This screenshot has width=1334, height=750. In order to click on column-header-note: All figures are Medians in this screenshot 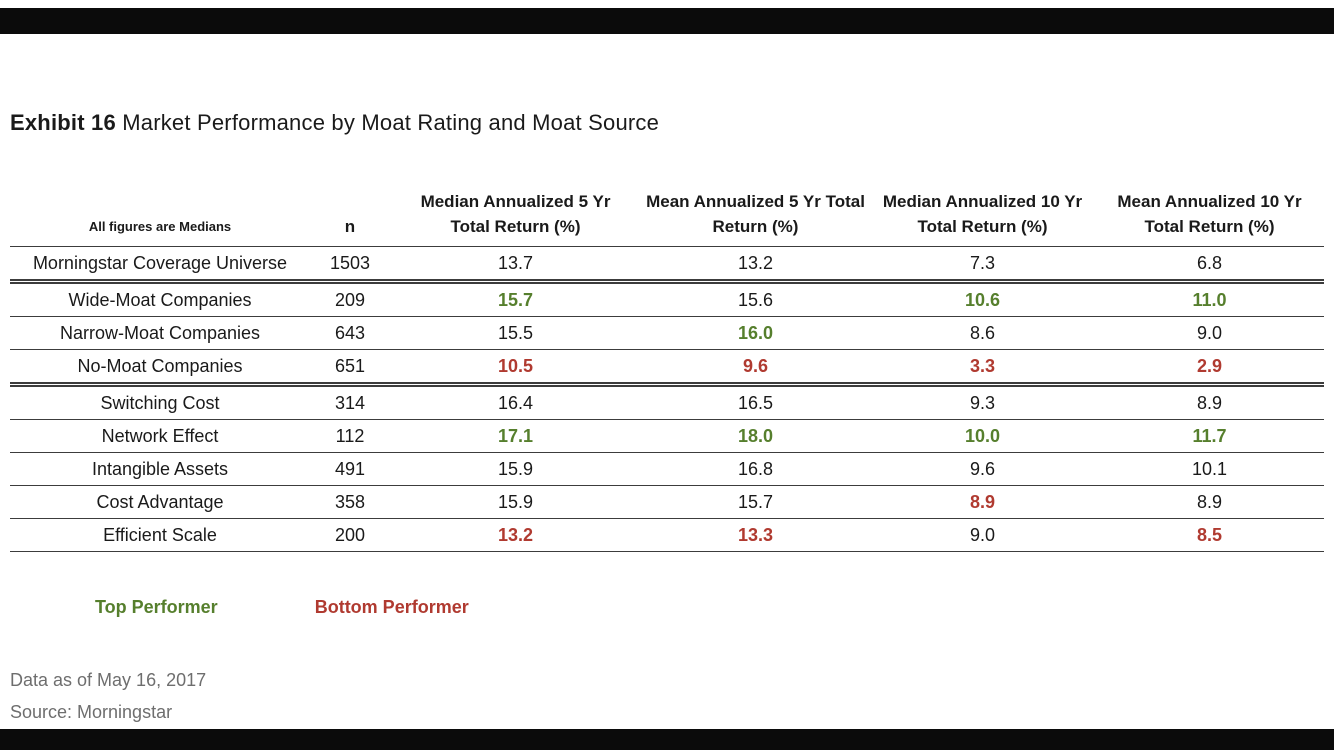, I will do `click(160, 219)`.